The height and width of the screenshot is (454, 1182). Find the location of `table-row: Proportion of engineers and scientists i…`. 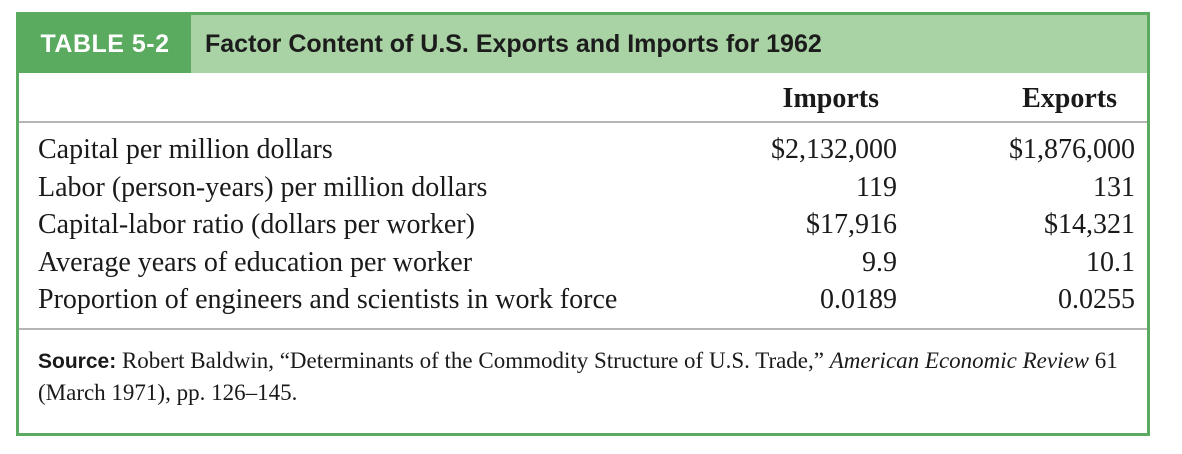

table-row: Proportion of engineers and scientists i… is located at coordinates (583, 300).